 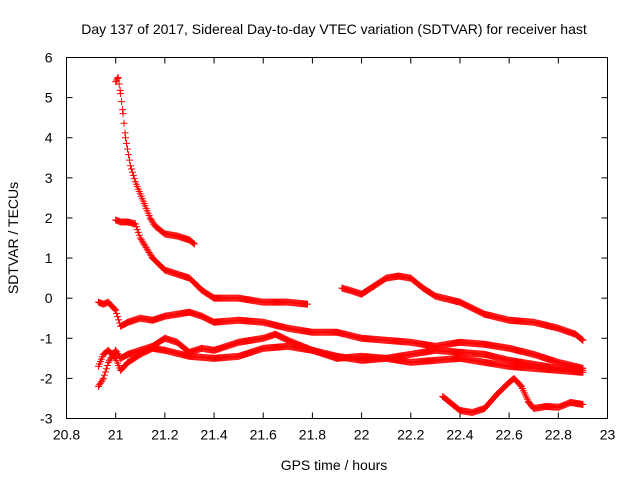 What do you see at coordinates (49, 58) in the screenshot?
I see `y-tick-label: 6` at bounding box center [49, 58].